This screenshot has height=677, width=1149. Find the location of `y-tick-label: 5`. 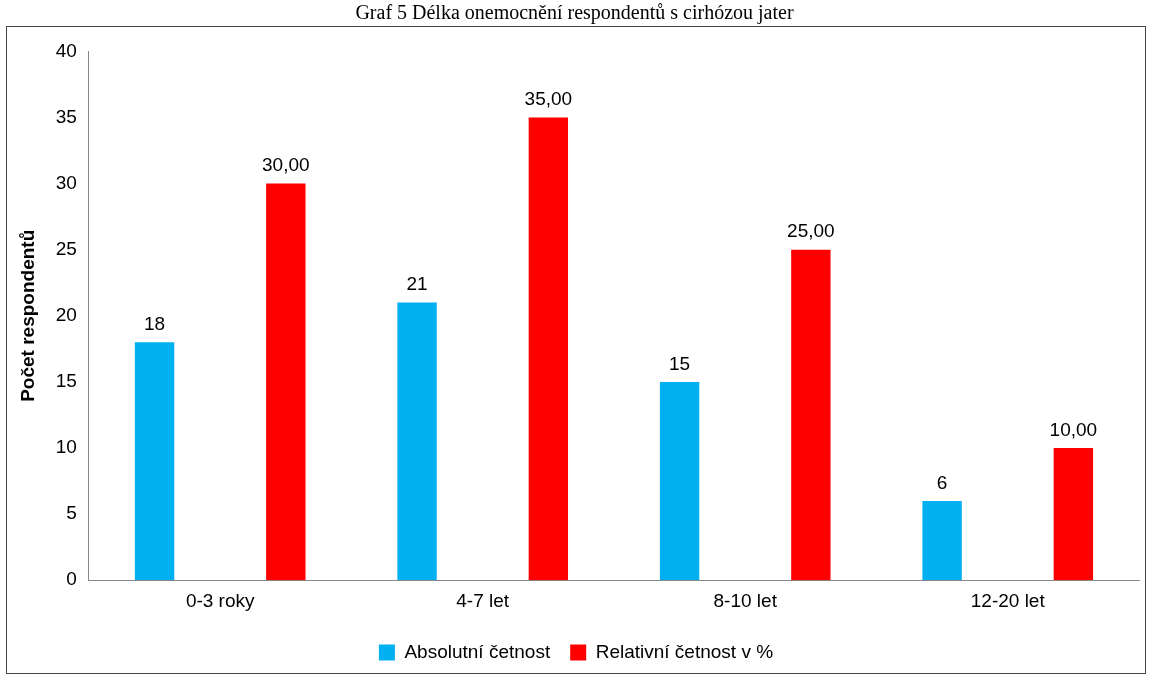

y-tick-label: 5 is located at coordinates (71, 513).